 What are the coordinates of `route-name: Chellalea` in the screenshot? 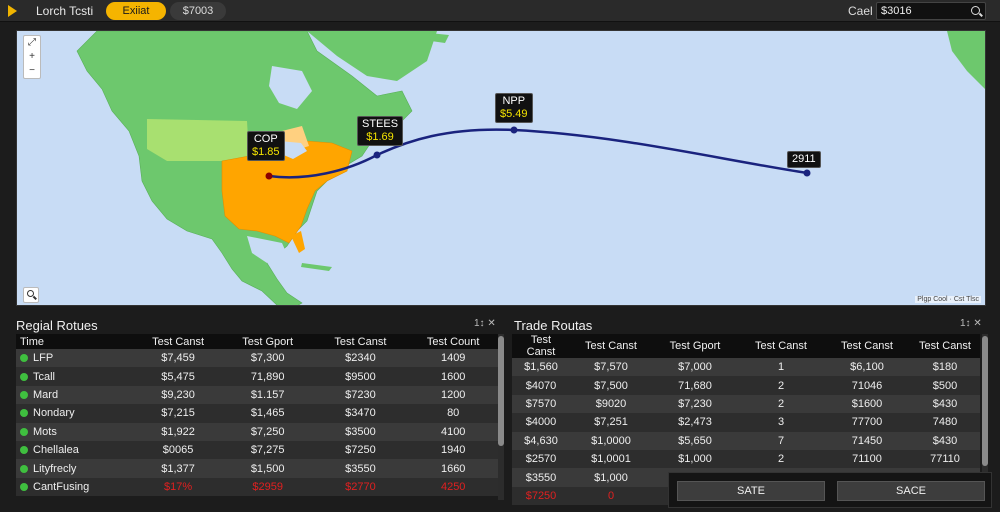 It's located at (56, 450).